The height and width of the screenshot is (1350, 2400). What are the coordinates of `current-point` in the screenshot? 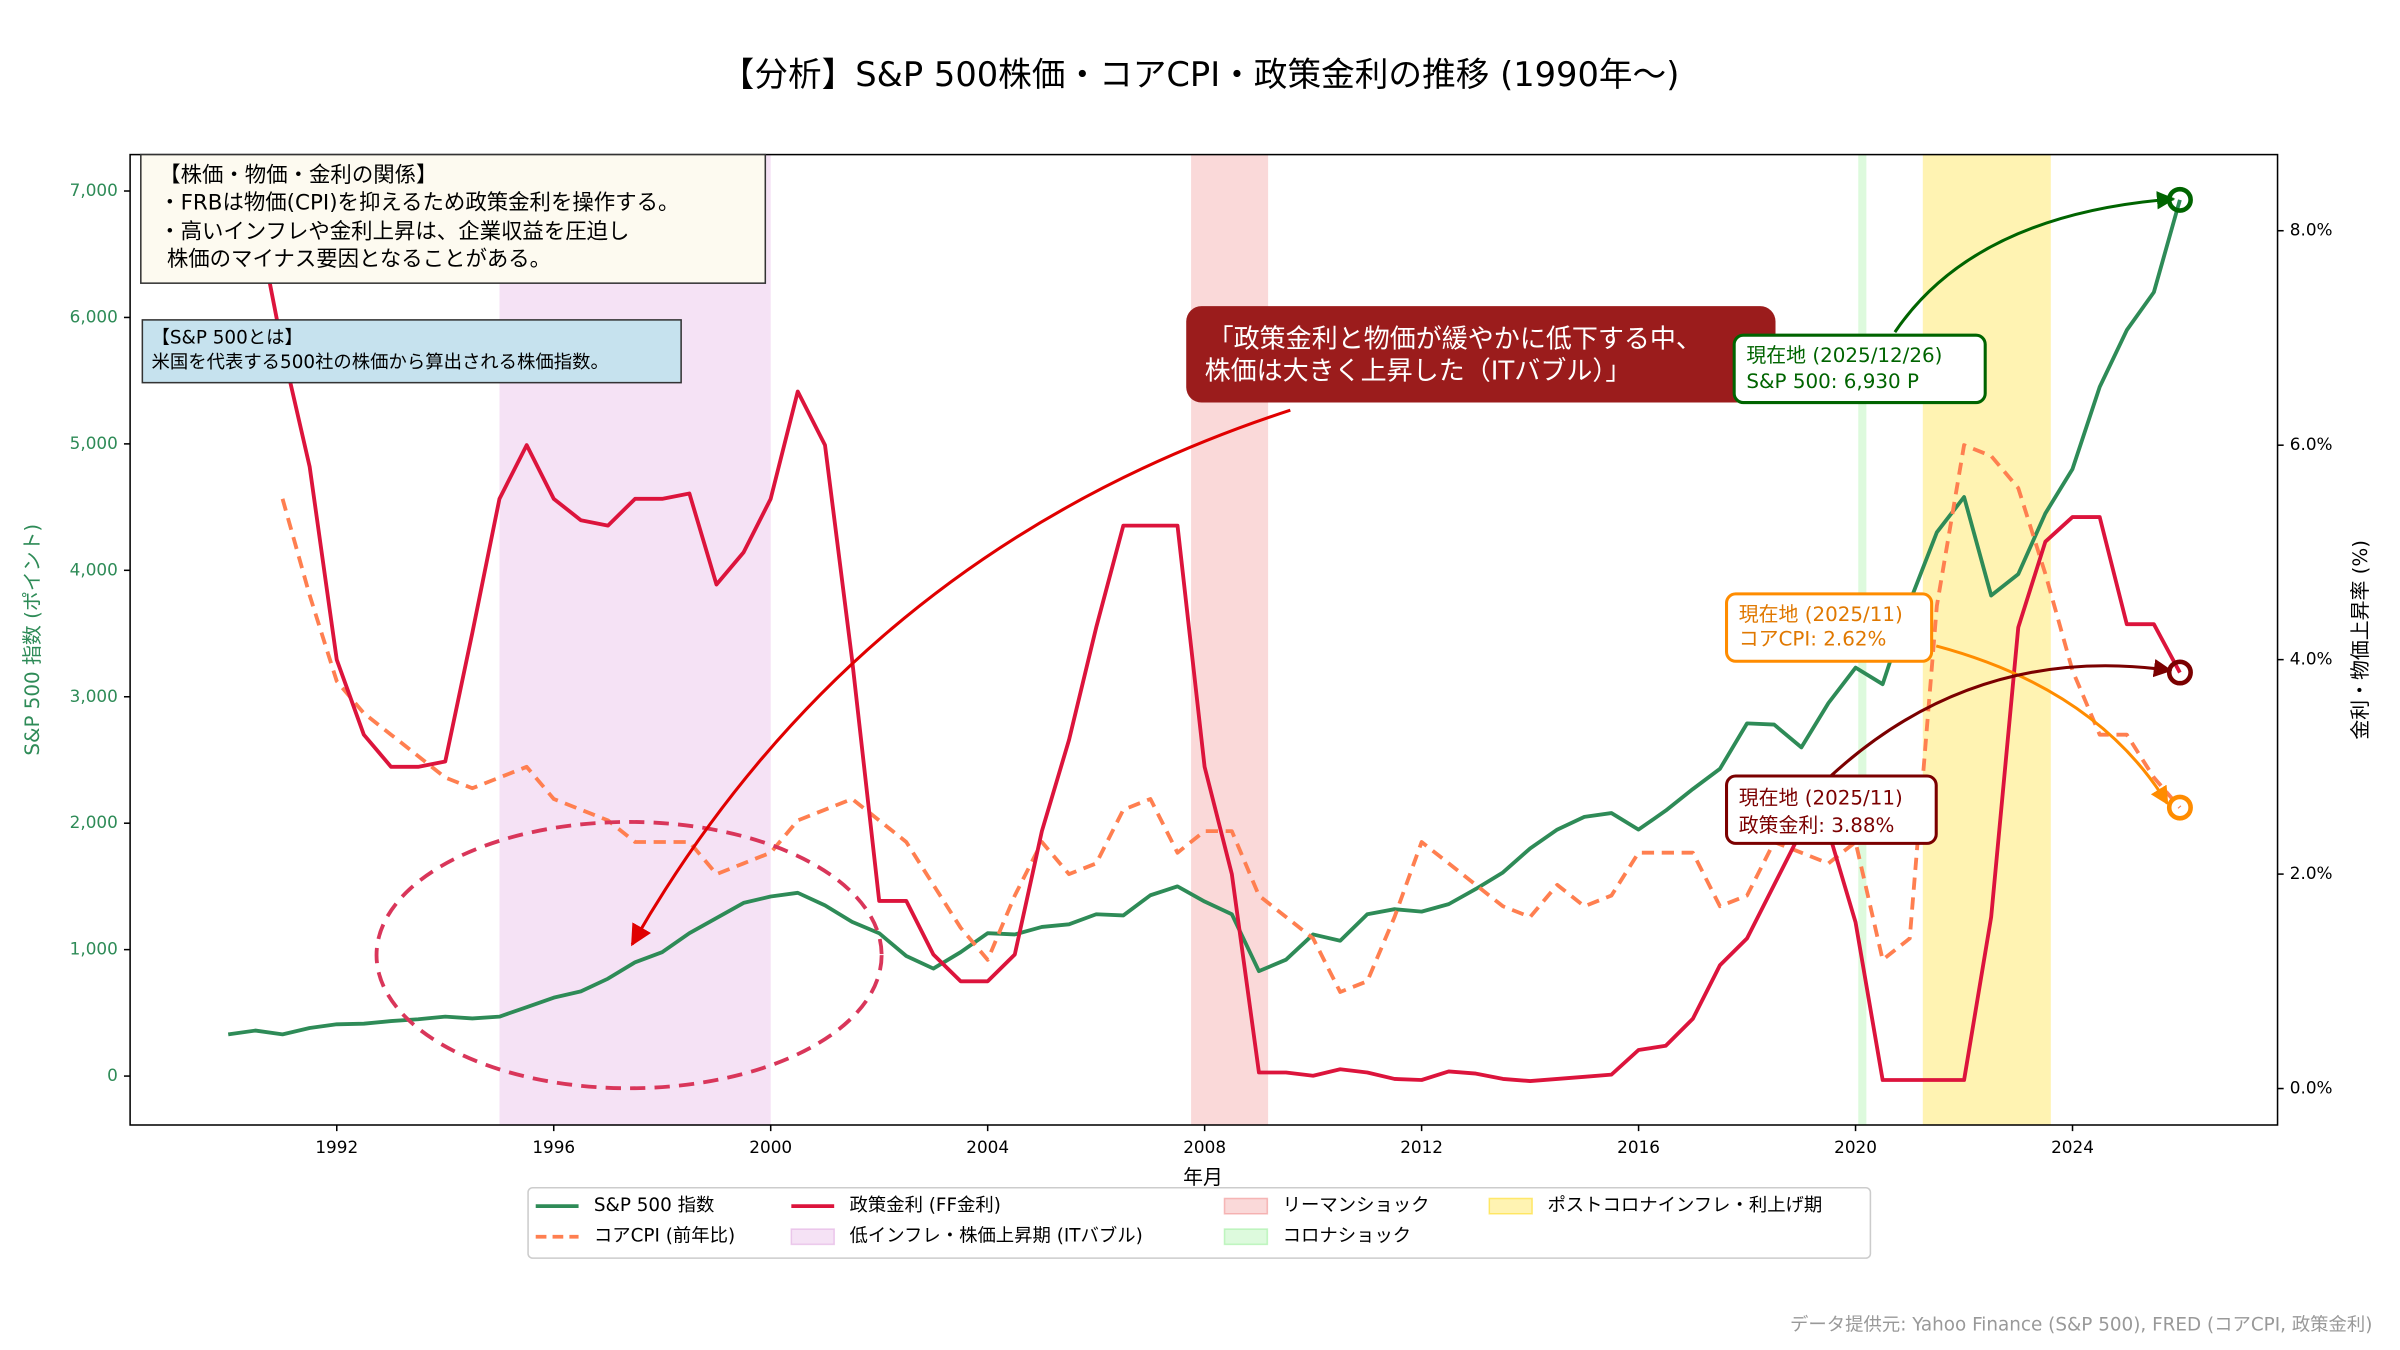 It's located at (2179, 807).